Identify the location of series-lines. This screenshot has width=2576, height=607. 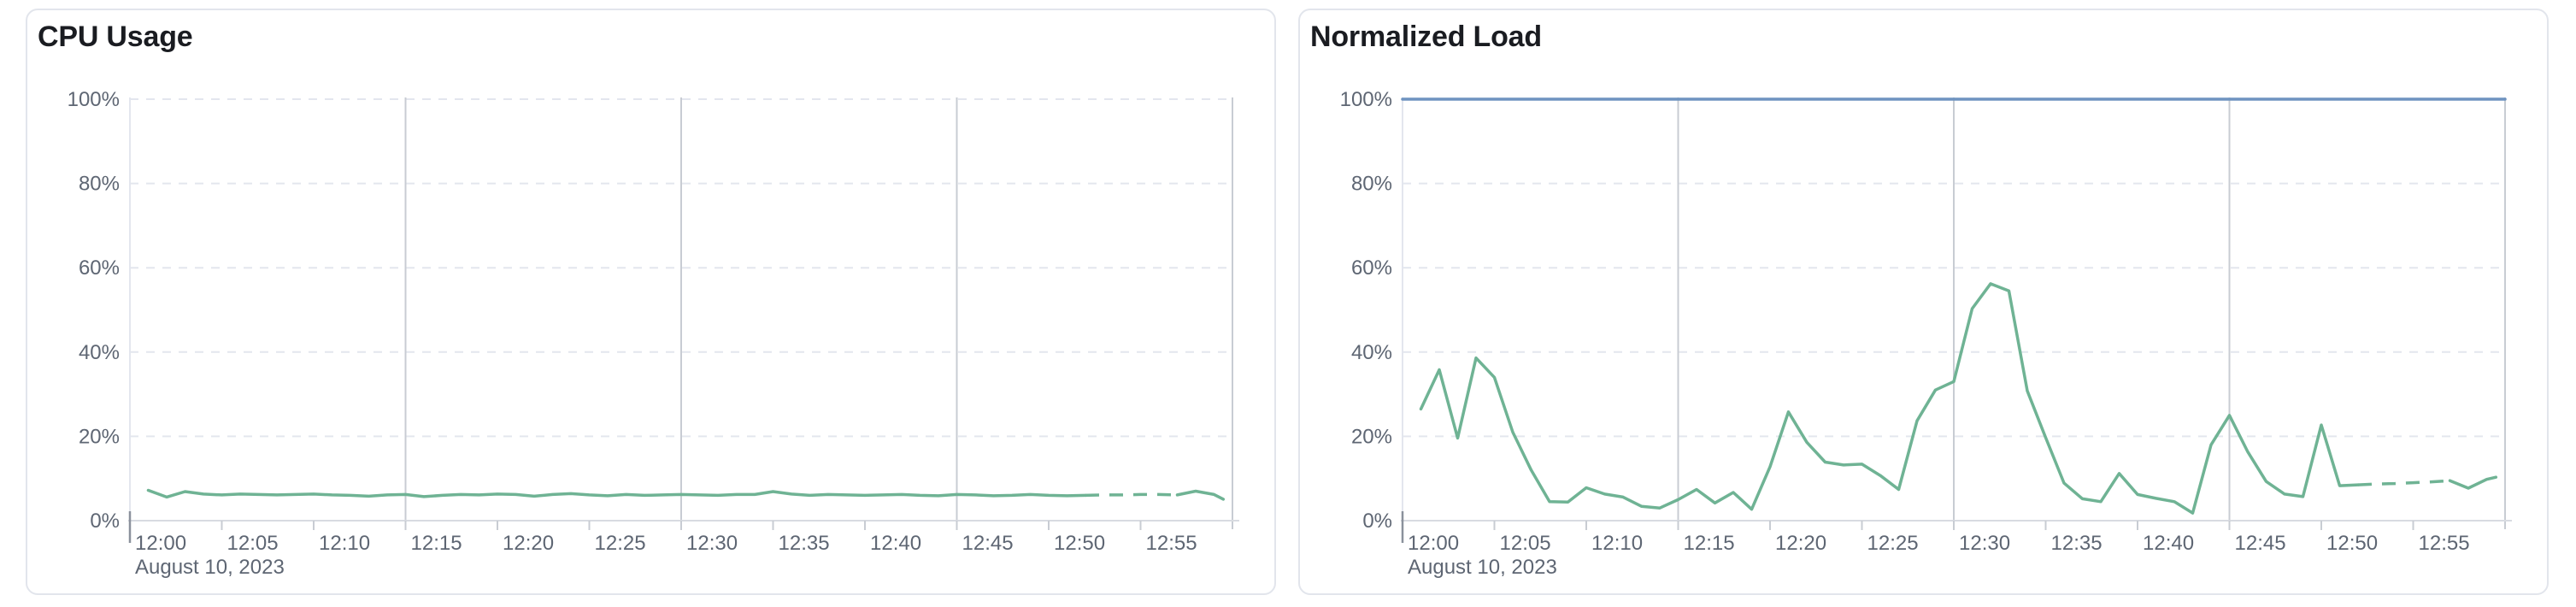
(686, 494).